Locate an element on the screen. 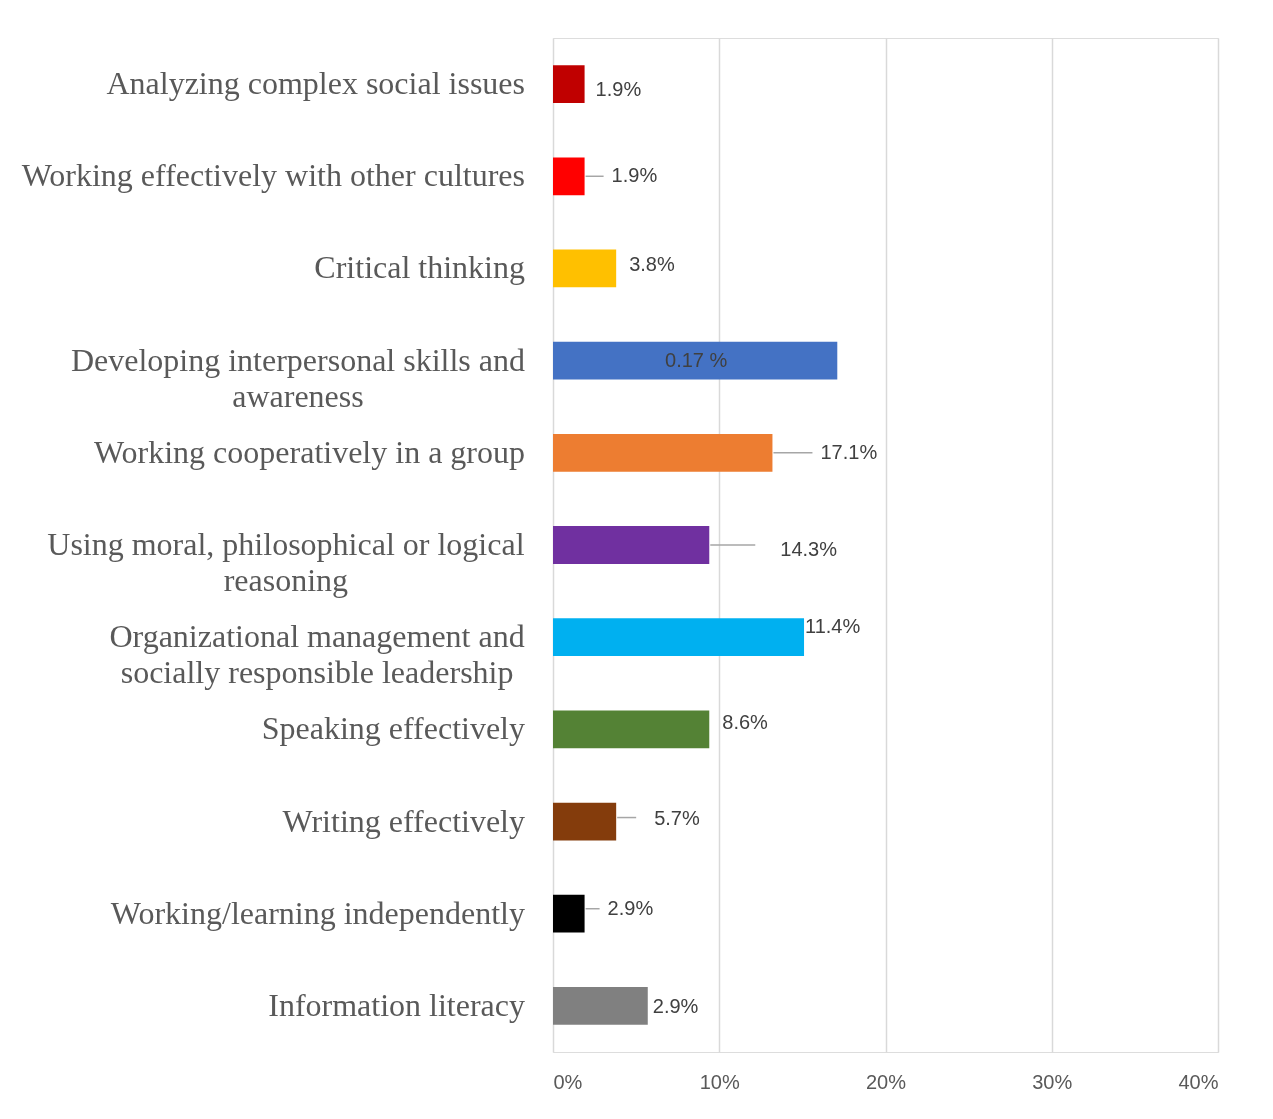  annotation: 3.8% is located at coordinates (652, 264).